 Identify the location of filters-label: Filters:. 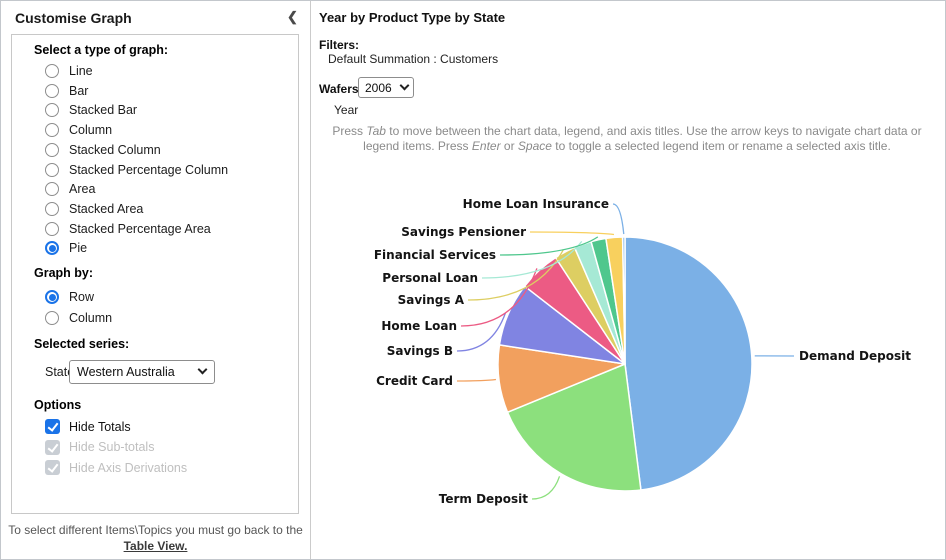
(339, 45).